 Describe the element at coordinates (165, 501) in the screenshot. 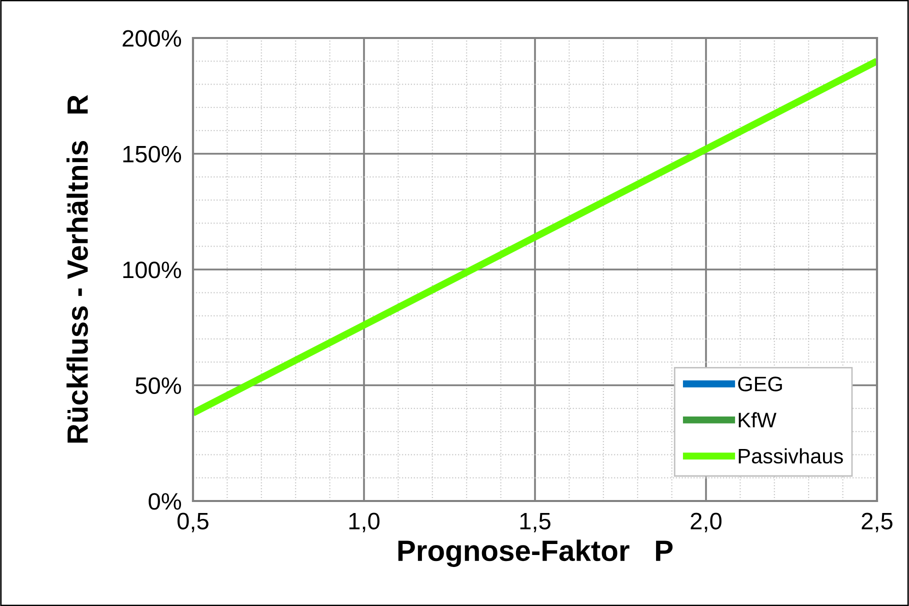

I see `y-tick-label: 0%` at that location.